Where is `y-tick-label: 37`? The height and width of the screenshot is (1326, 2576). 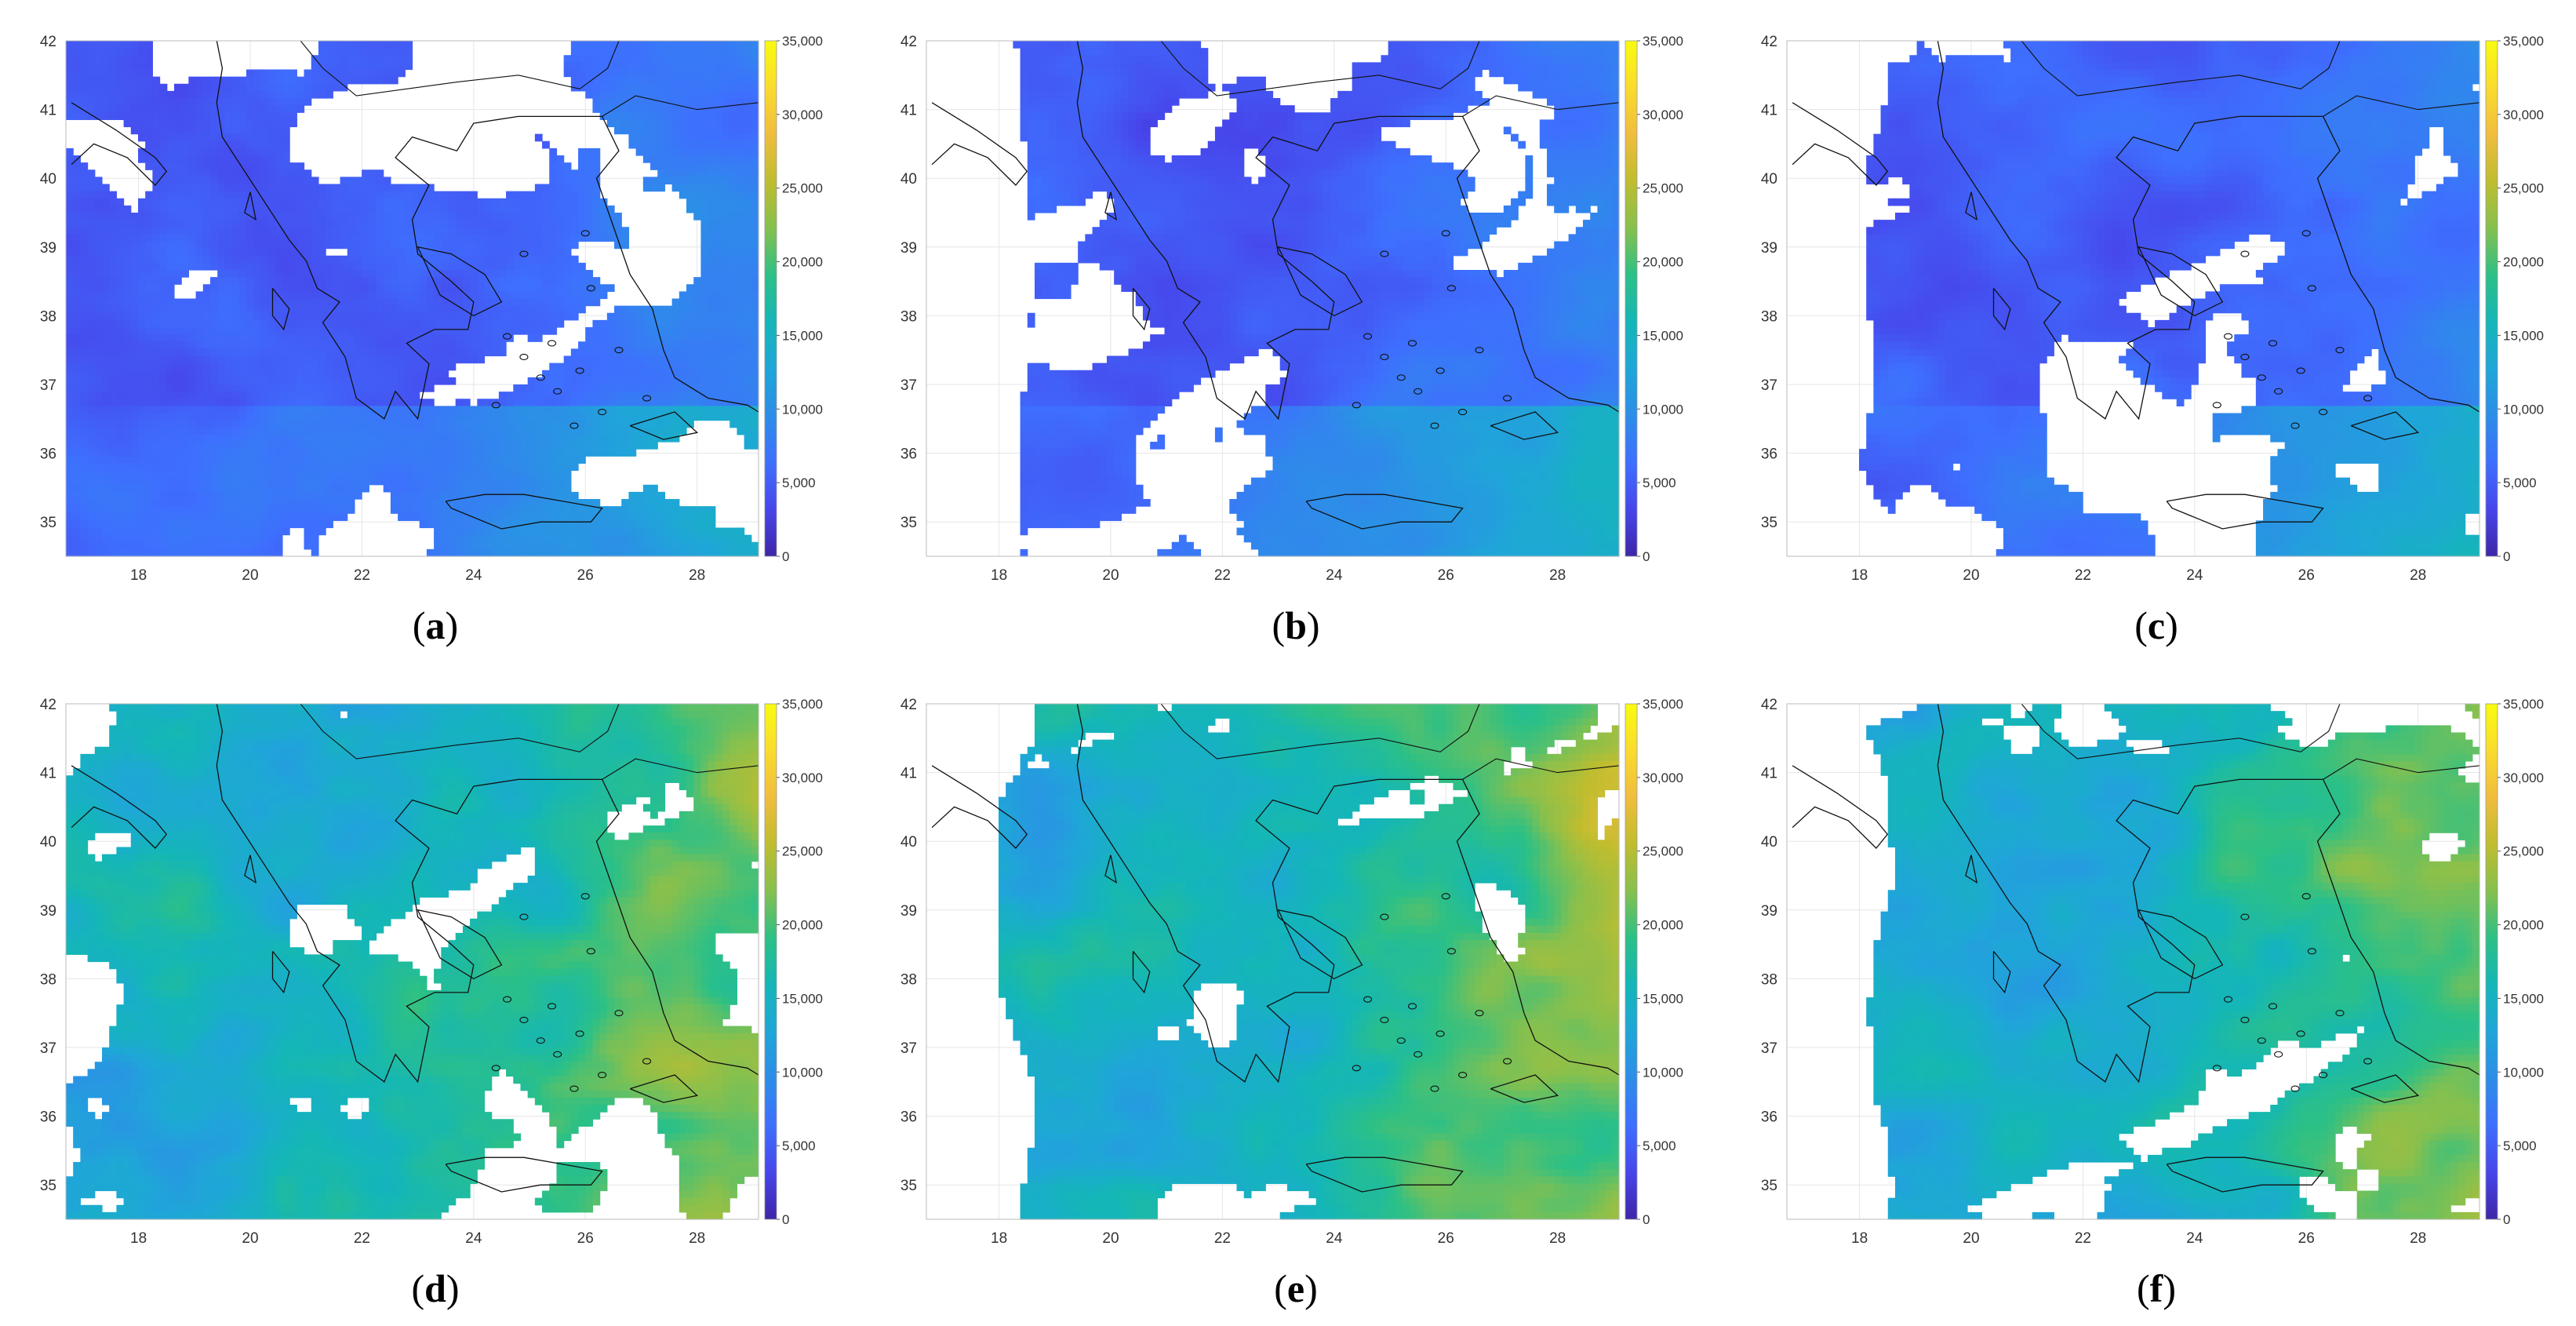 y-tick-label: 37 is located at coordinates (1769, 385).